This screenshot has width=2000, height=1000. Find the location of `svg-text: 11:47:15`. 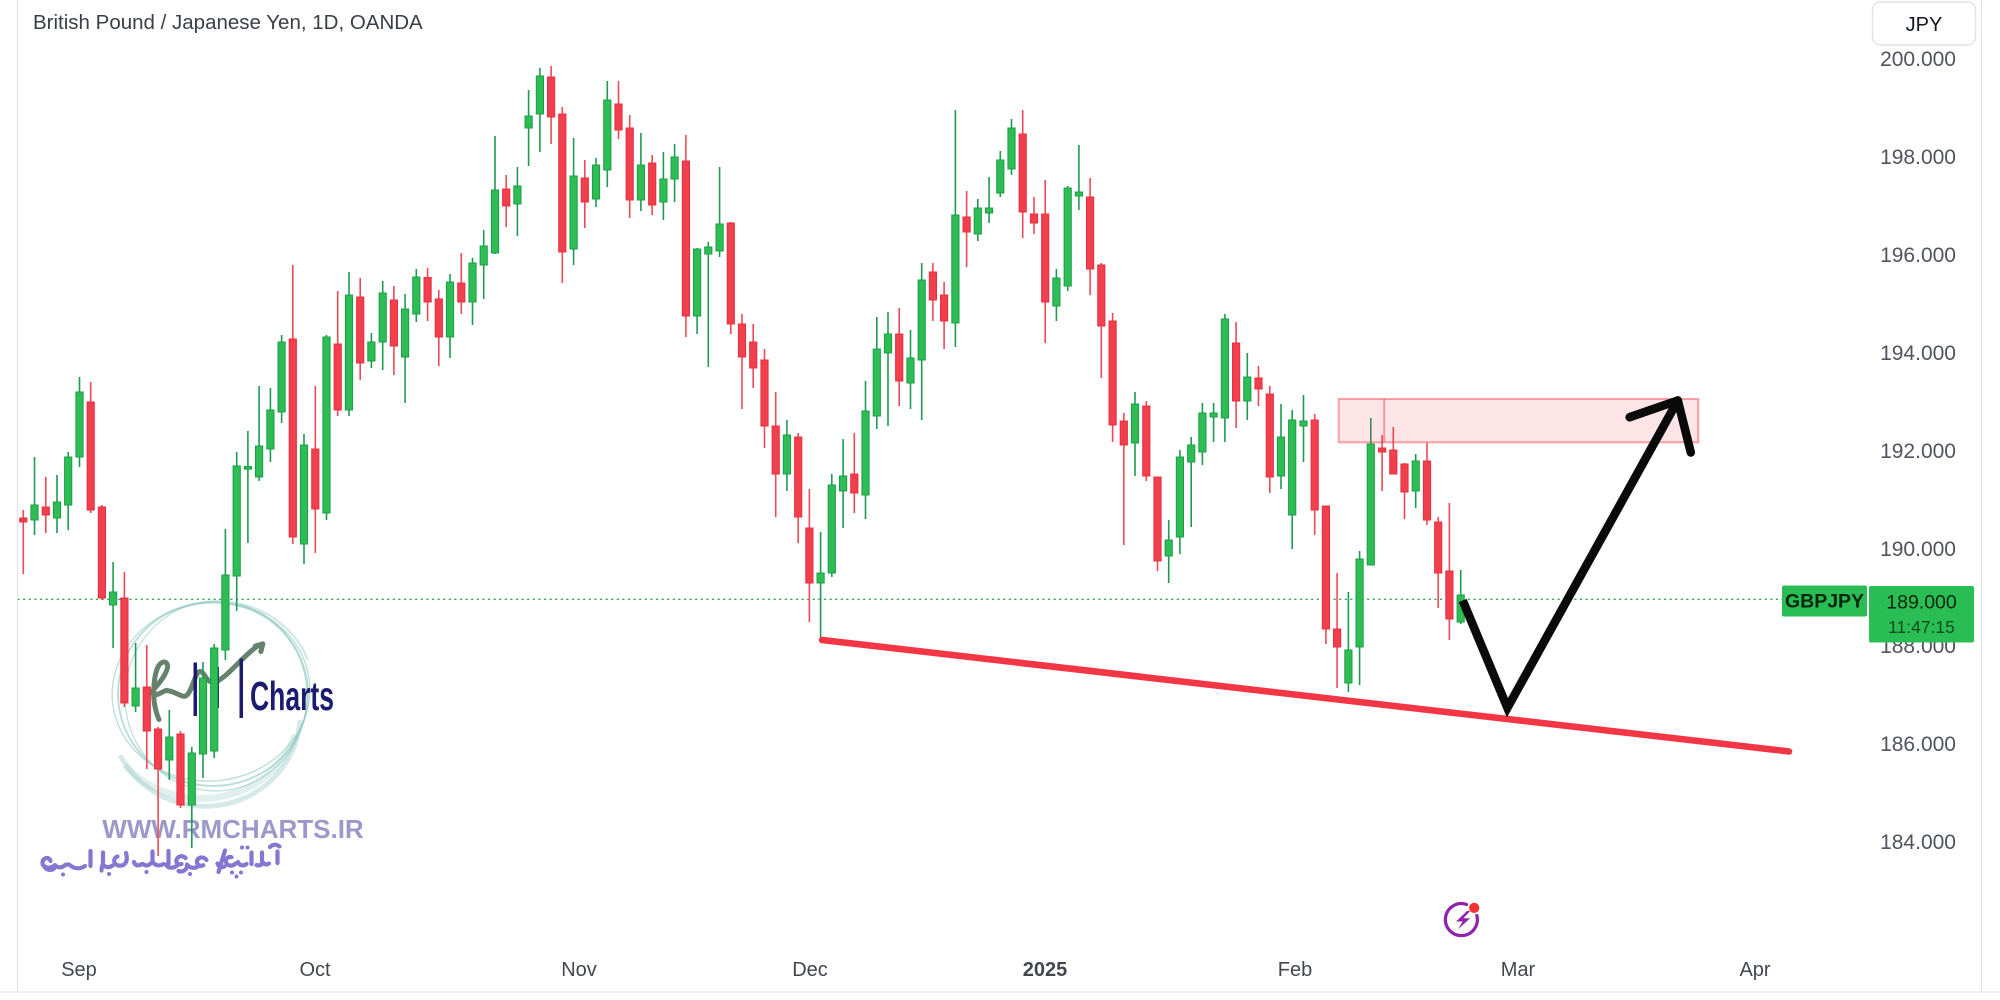

svg-text: 11:47:15 is located at coordinates (1921, 627).